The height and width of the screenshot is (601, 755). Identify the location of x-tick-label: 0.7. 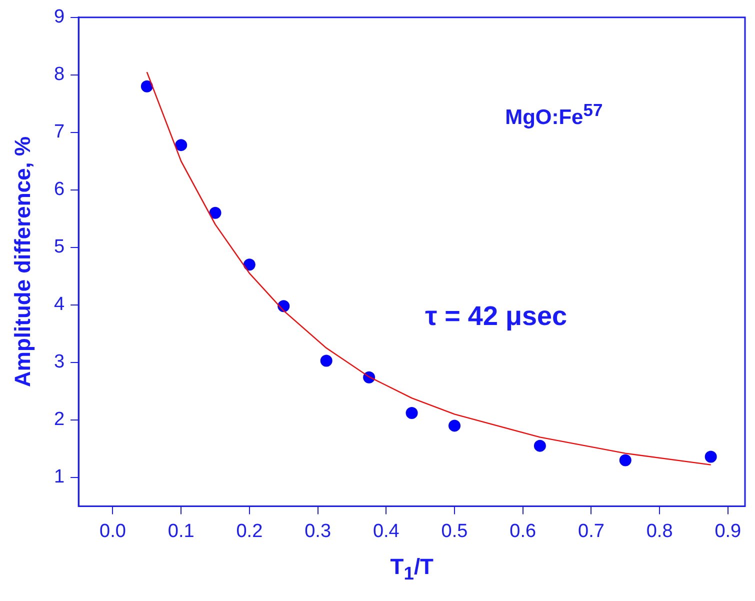
(591, 531).